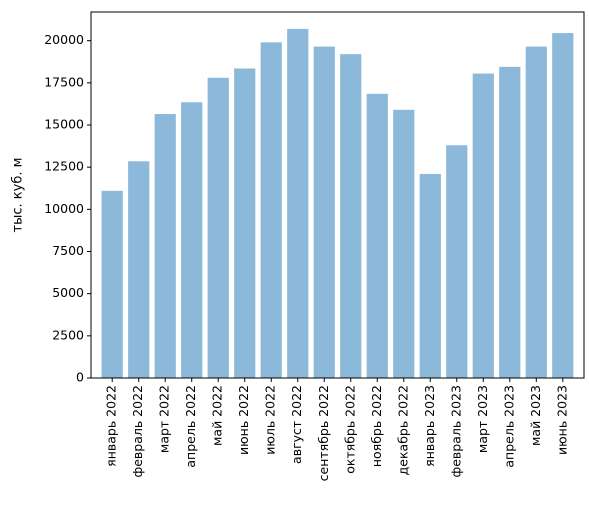  What do you see at coordinates (429, 426) in the screenshot?
I see `x-tick-label: январь 2023` at bounding box center [429, 426].